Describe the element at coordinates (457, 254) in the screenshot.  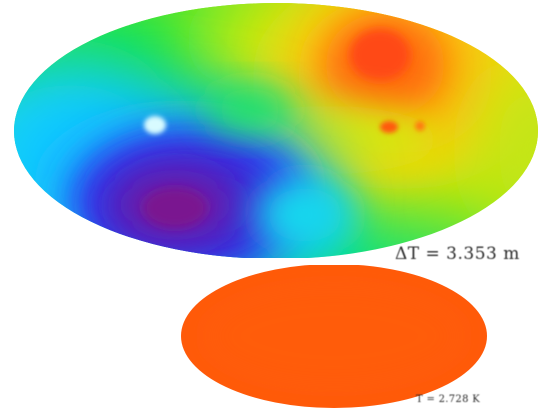
I see `dipole-temperature-label: ΔT = 3.353 m` at that location.